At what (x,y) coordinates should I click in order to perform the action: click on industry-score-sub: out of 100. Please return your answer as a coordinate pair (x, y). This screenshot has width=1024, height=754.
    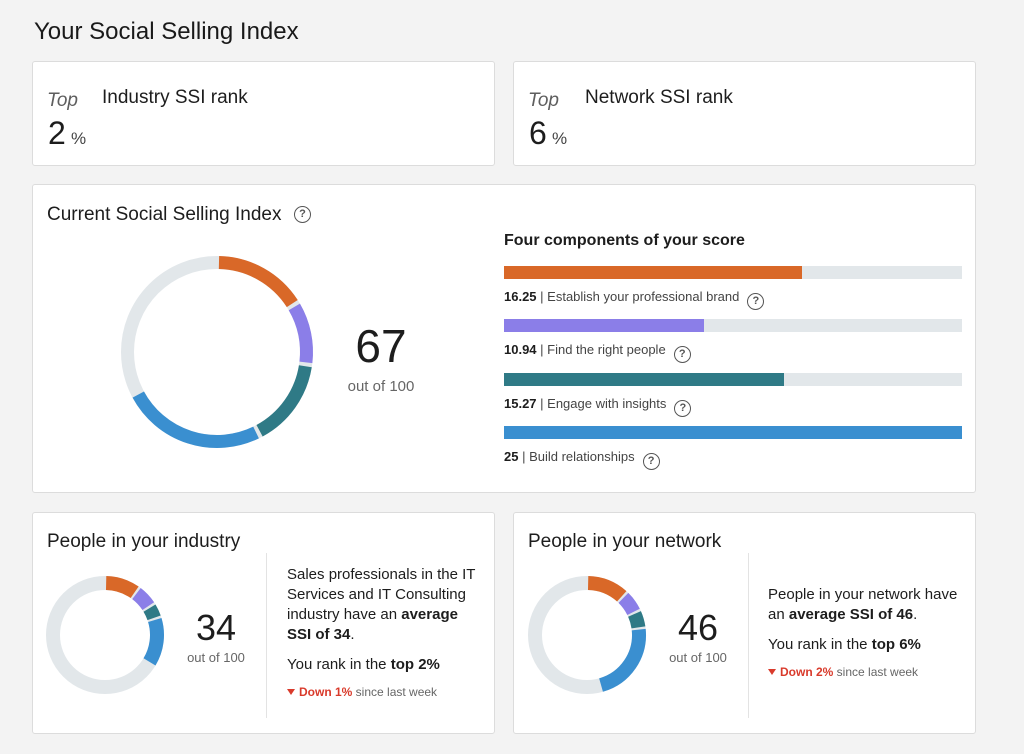
    Looking at the image, I should click on (216, 657).